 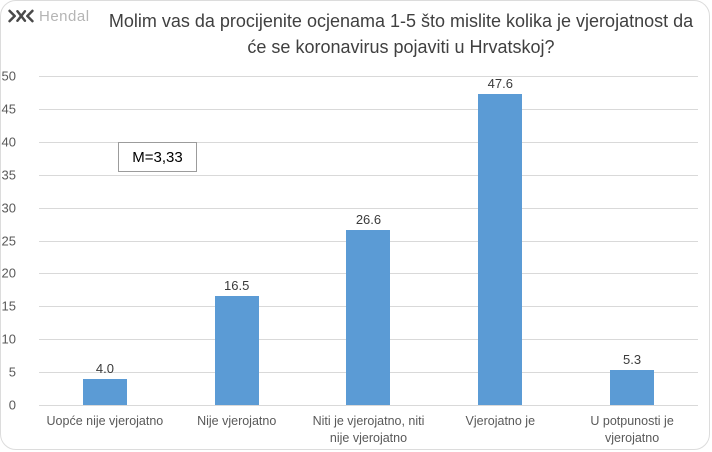 I want to click on y-tick-label-50: 50, so click(x=8, y=76).